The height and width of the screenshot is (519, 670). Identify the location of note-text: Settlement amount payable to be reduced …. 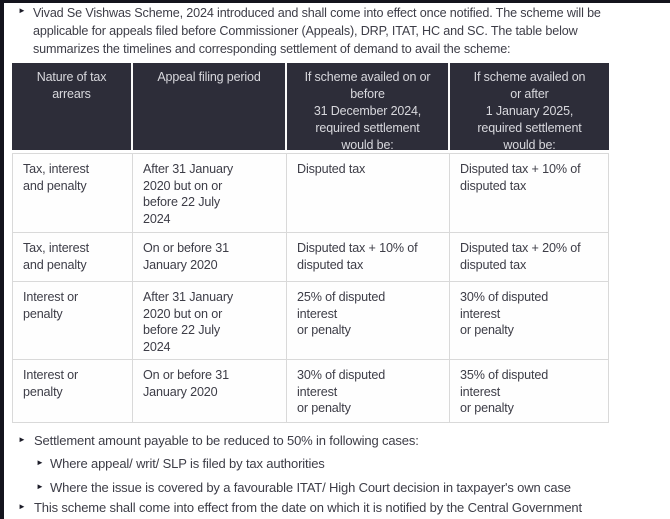
(226, 440).